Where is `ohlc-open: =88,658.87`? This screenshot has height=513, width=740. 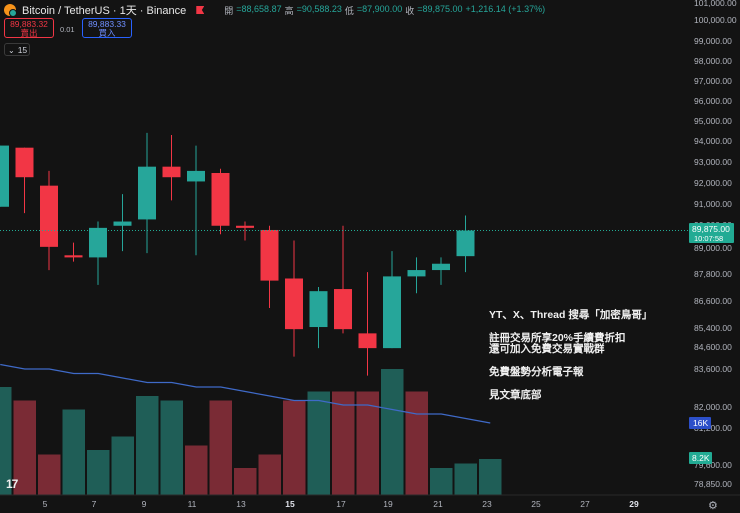
ohlc-open: =88,658.87 is located at coordinates (259, 8).